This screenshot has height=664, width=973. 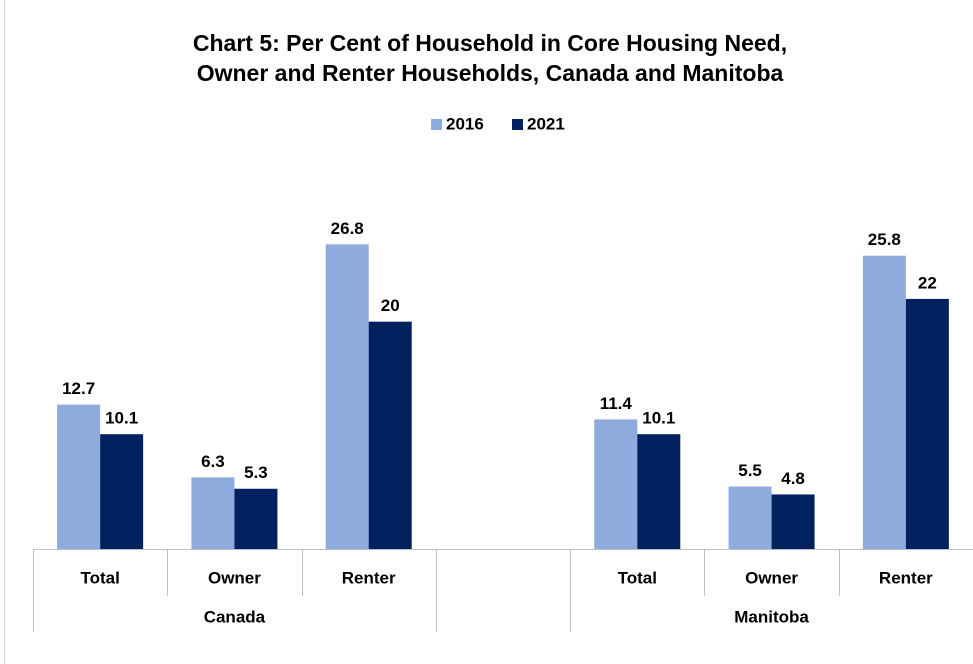 I want to click on group-label: Canada, so click(x=235, y=616).